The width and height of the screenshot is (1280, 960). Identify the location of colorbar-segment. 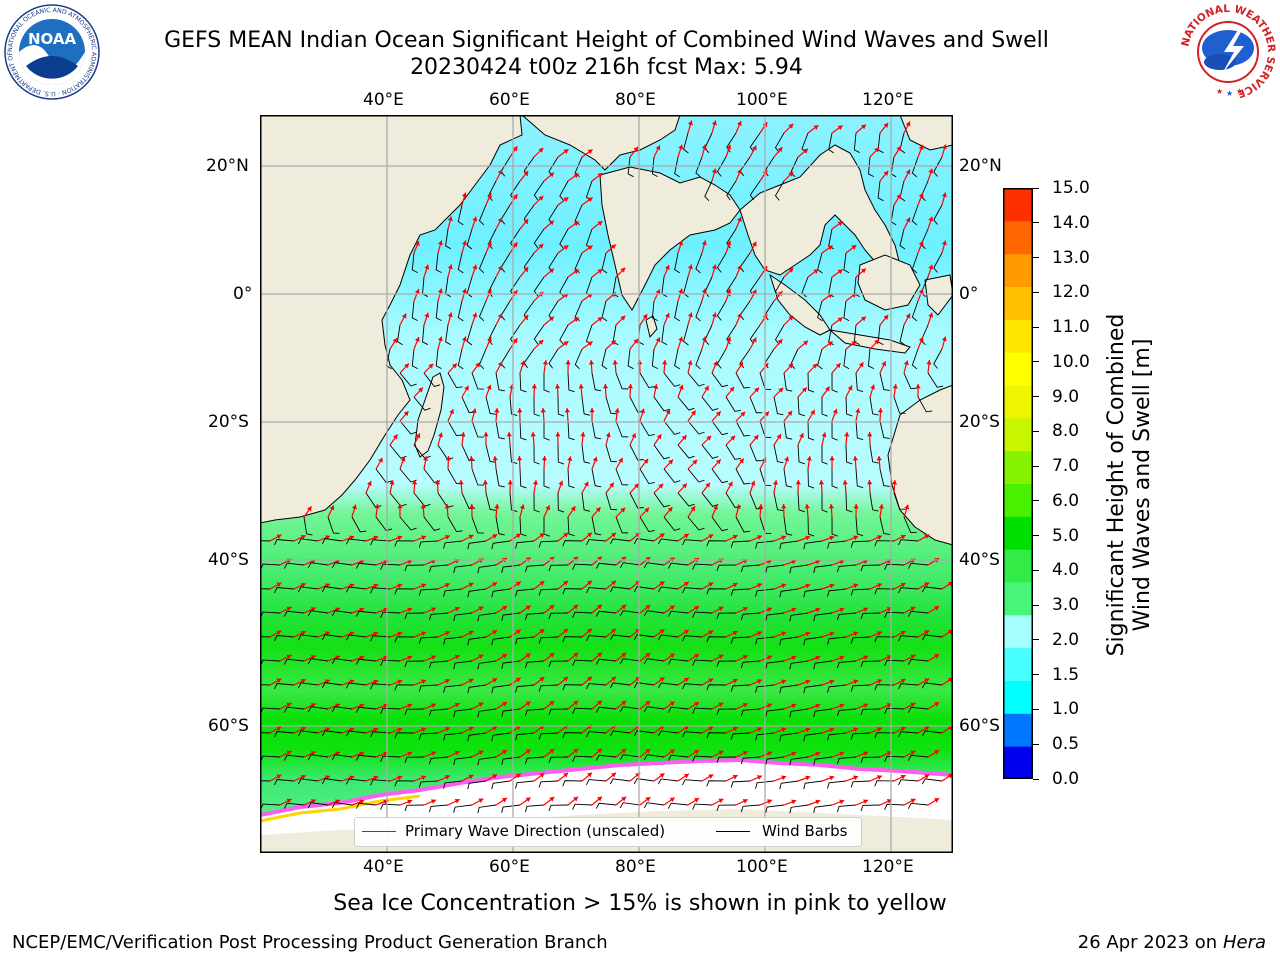
(1018, 237).